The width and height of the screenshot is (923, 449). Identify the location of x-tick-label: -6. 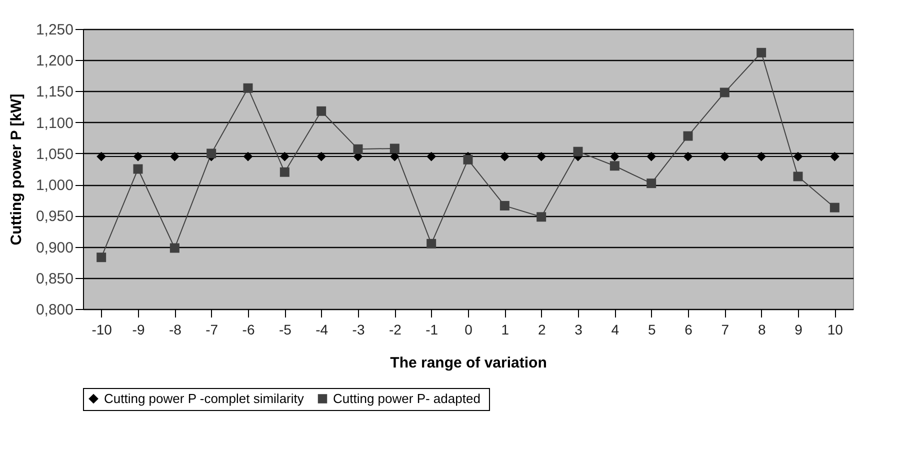
(248, 330).